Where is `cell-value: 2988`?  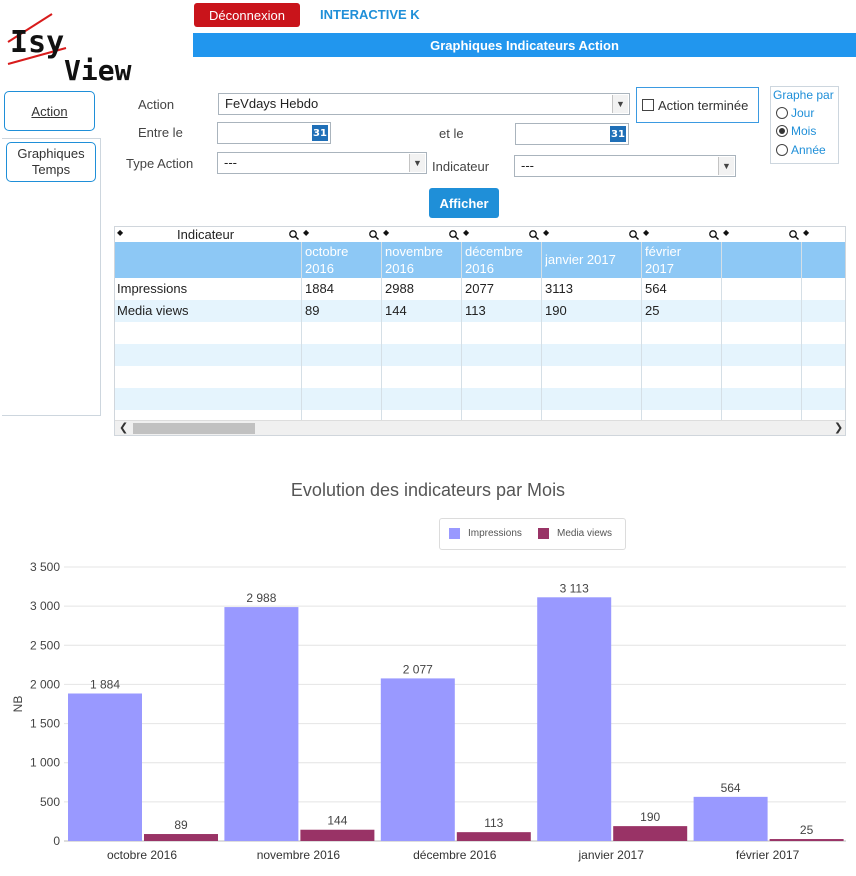 cell-value: 2988 is located at coordinates (399, 288).